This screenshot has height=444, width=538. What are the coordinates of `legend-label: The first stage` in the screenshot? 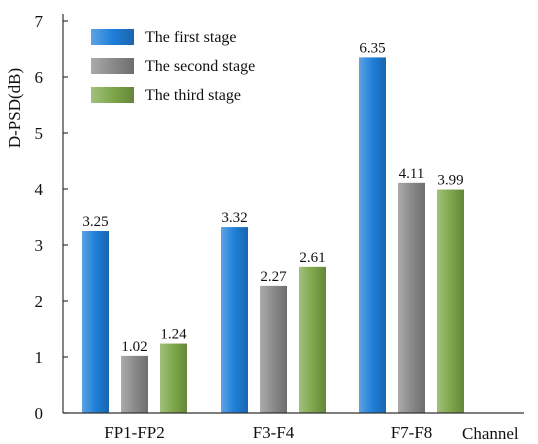 It's located at (191, 37).